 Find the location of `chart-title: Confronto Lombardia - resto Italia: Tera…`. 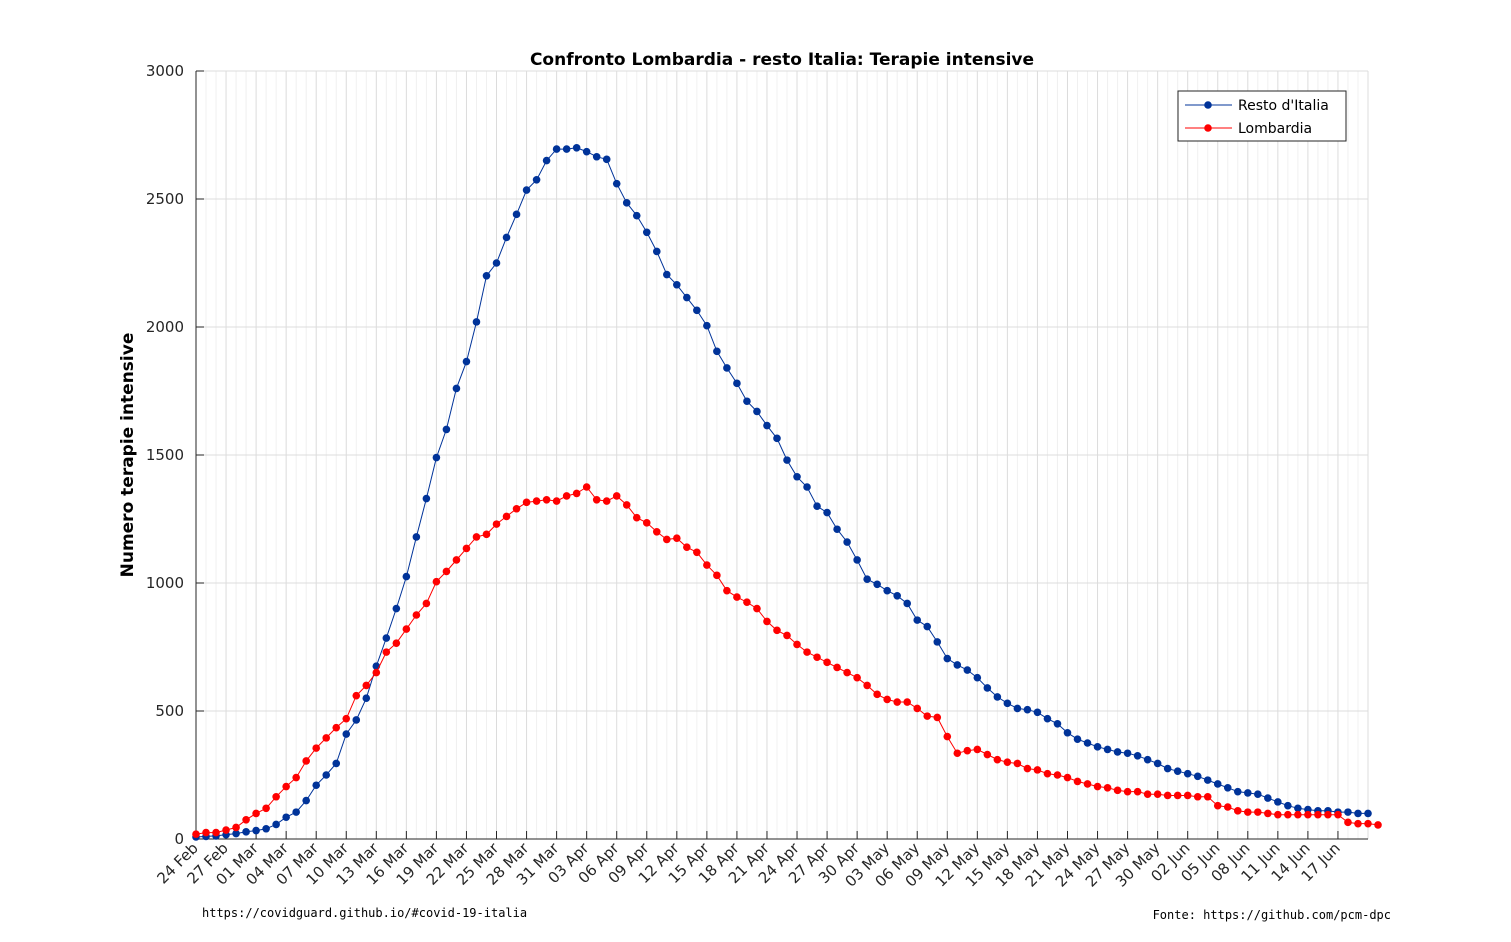

chart-title: Confronto Lombardia - resto Italia: Tera… is located at coordinates (782, 60).